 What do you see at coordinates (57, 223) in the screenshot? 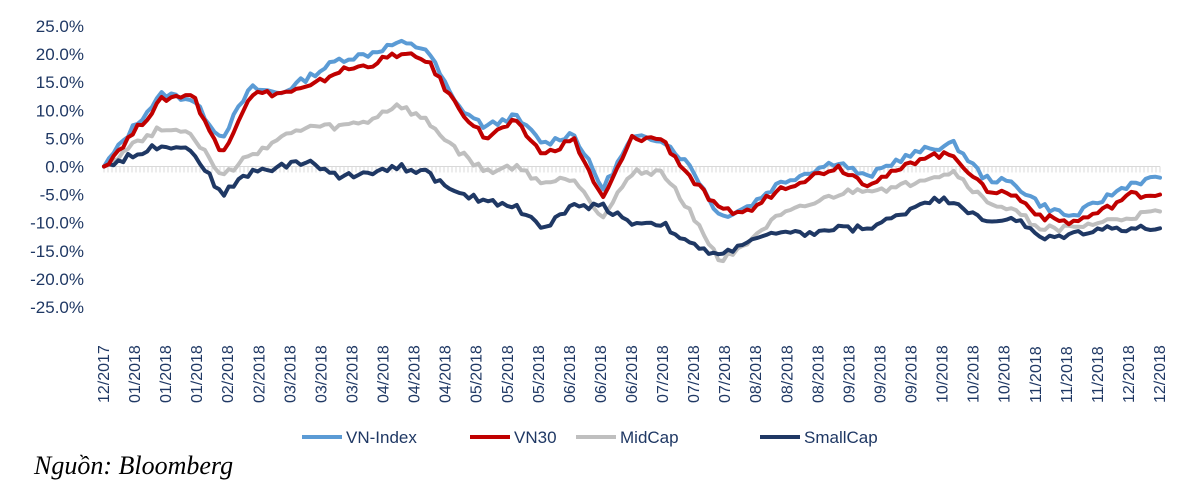
I see `y-tick-label: -10.0%` at bounding box center [57, 223].